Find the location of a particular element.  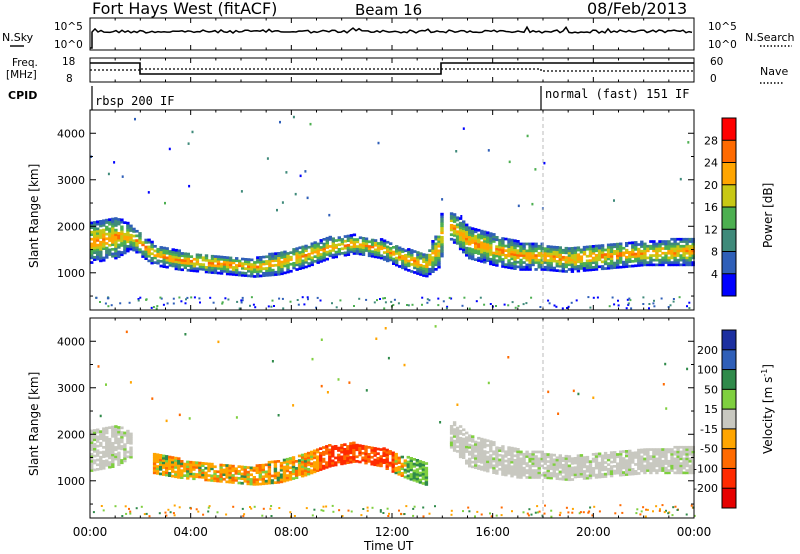

colorbar-tick-label: 100 is located at coordinates (707, 370).